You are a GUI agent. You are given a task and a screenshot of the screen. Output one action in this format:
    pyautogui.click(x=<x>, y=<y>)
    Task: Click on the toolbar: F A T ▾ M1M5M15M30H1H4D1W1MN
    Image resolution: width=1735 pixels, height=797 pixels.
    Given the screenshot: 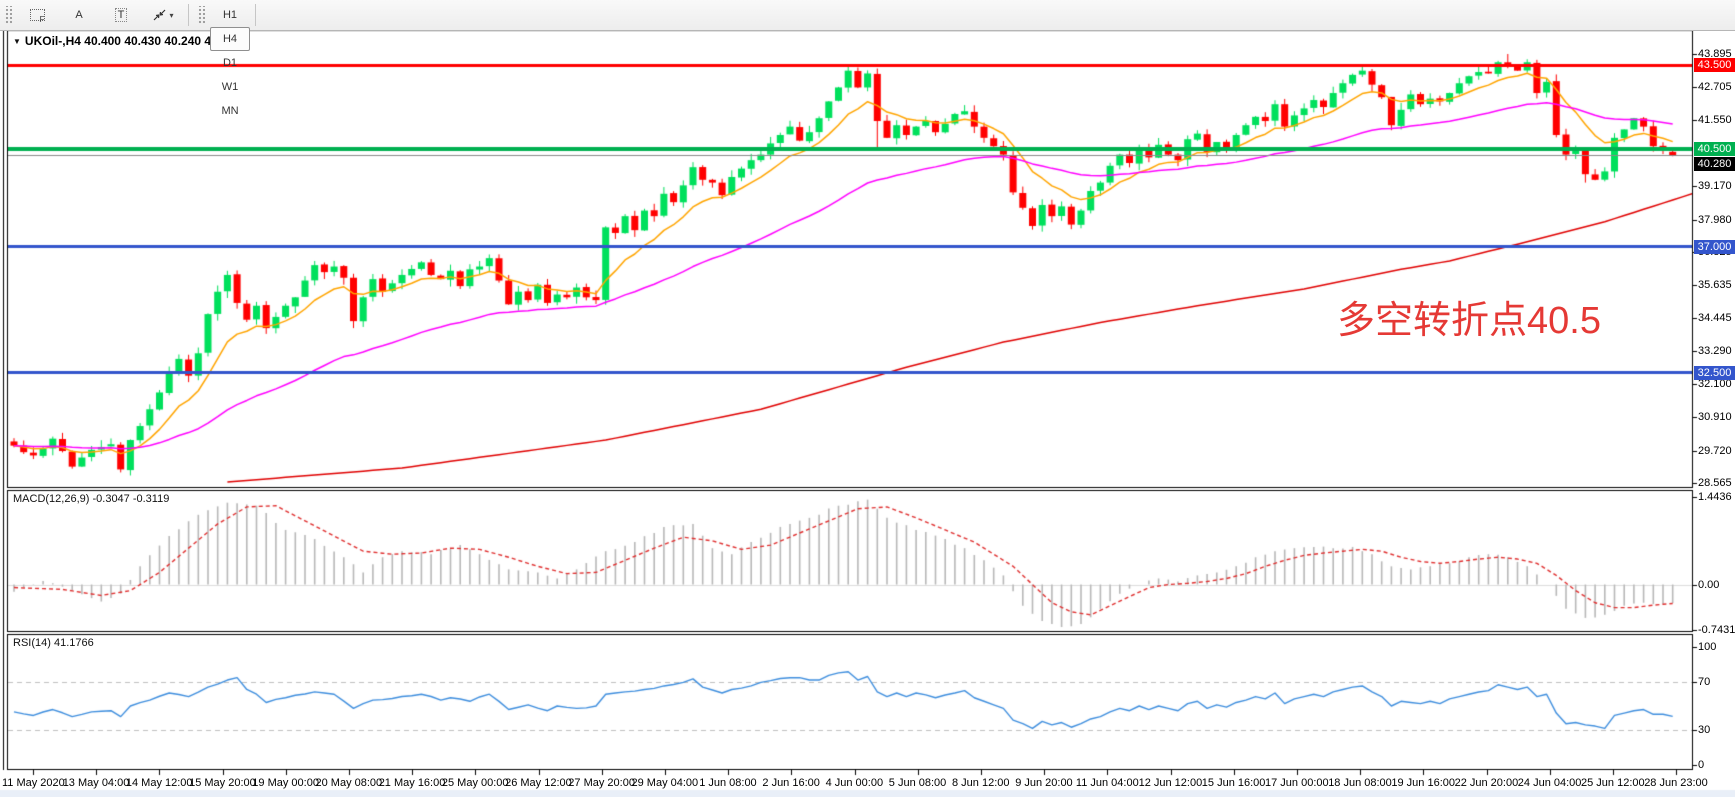 What is the action you would take?
    pyautogui.click(x=867, y=58)
    